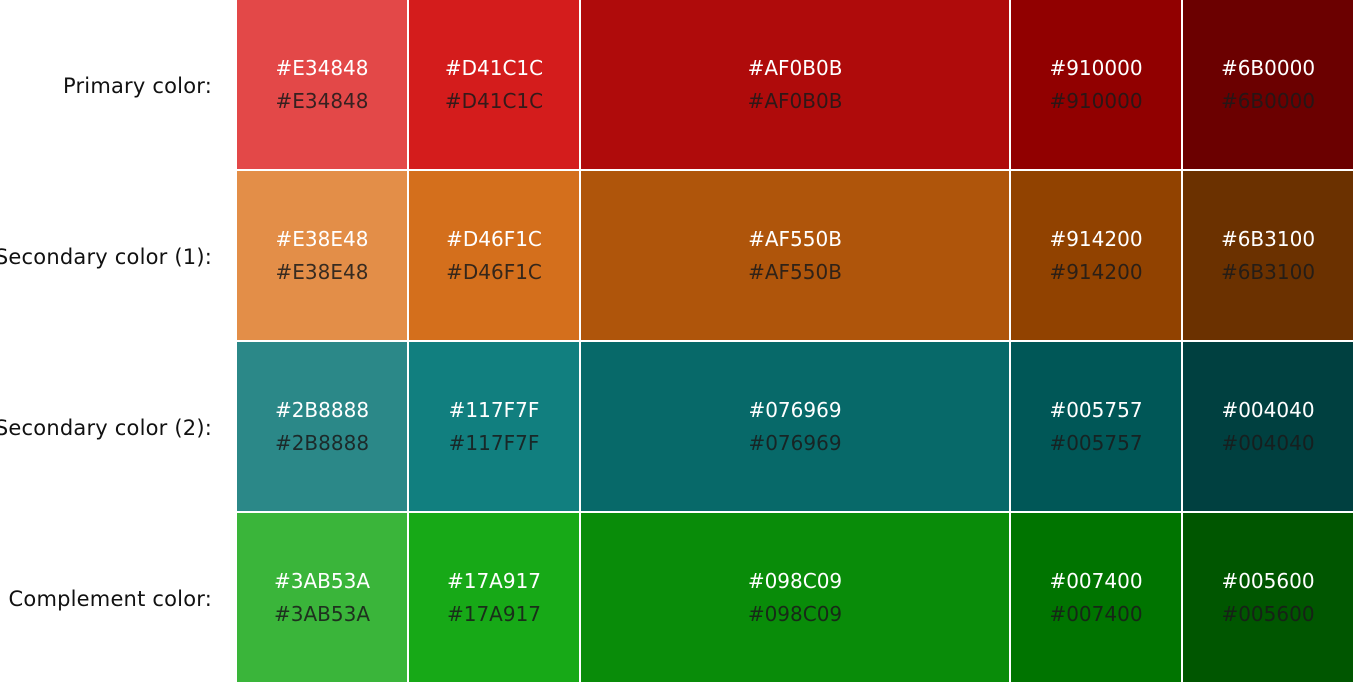  Describe the element at coordinates (494, 580) in the screenshot. I see `swatch-hex-light: #17A917` at that location.